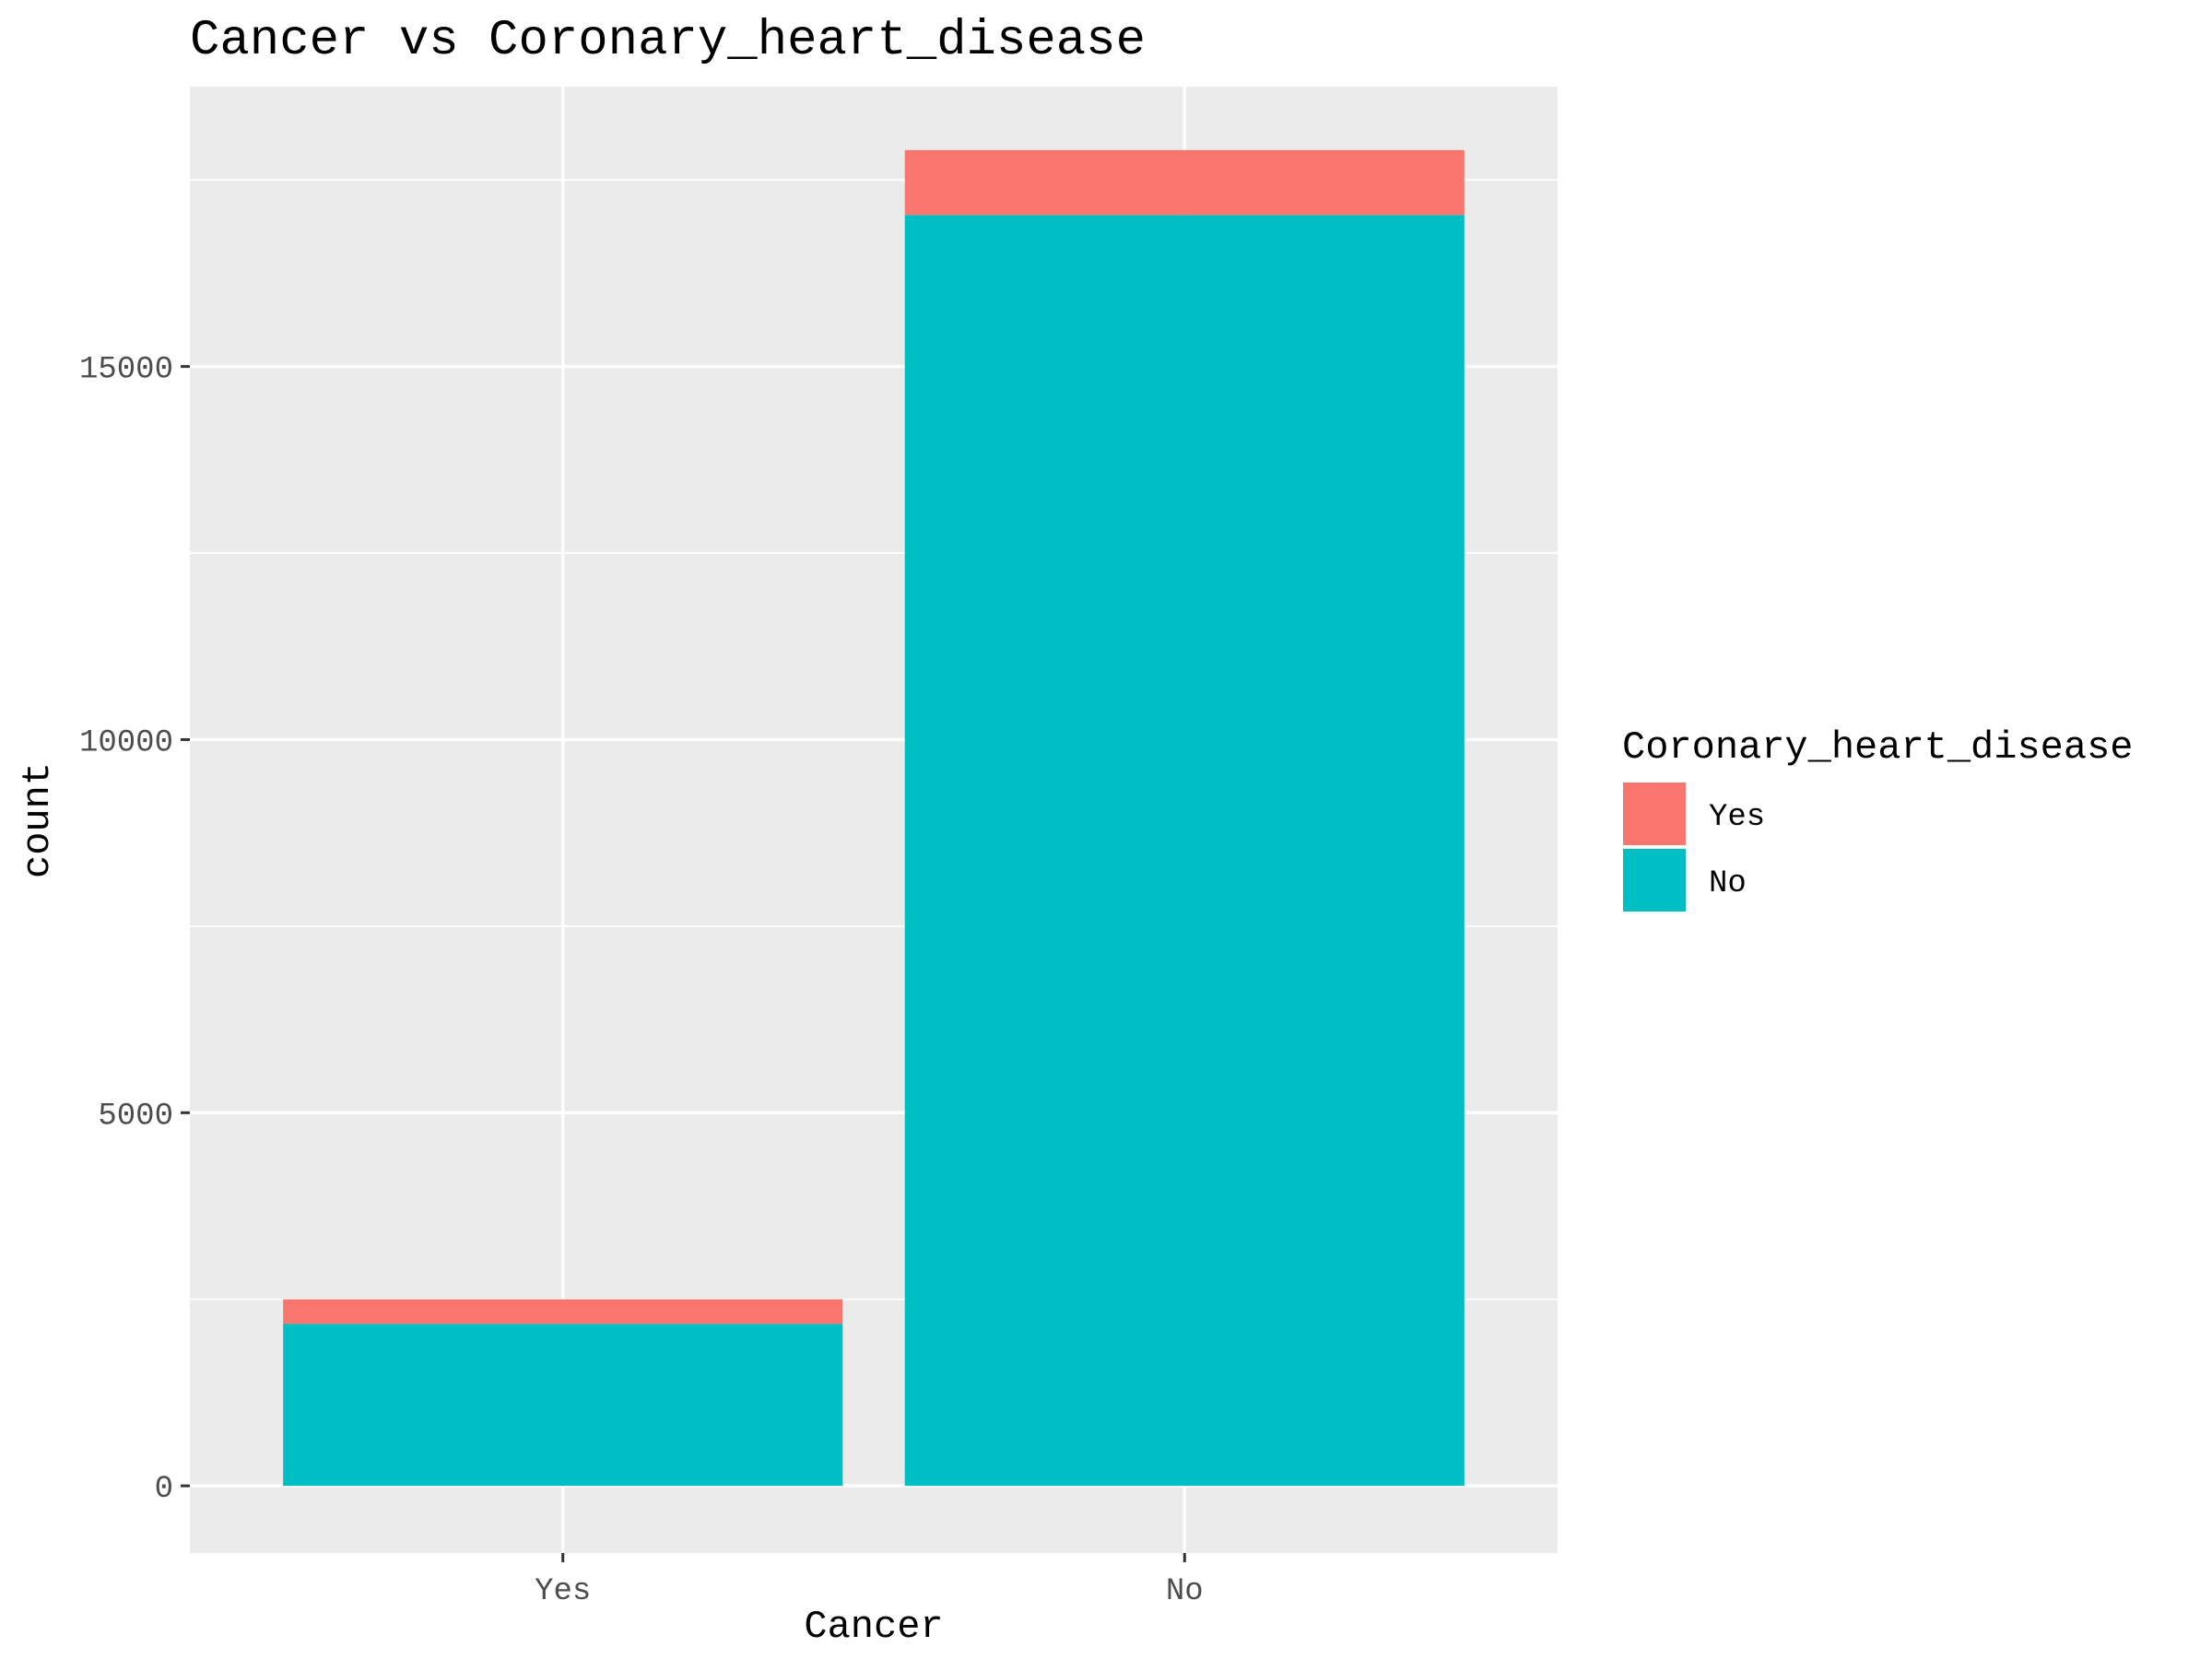 The image size is (2212, 1659). I want to click on legend-key-no, so click(1654, 880).